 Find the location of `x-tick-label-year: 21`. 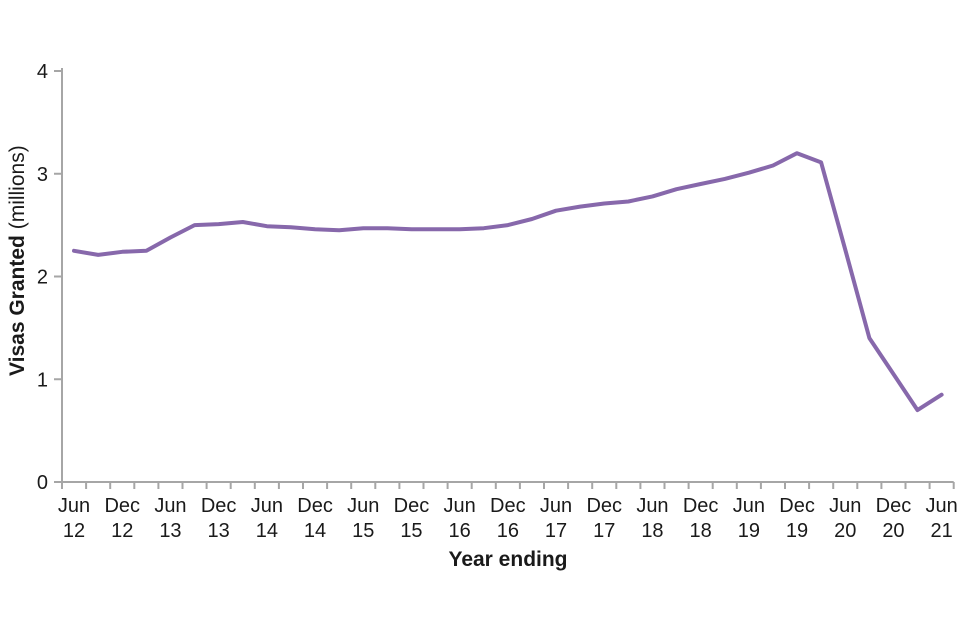

x-tick-label-year: 21 is located at coordinates (942, 531).